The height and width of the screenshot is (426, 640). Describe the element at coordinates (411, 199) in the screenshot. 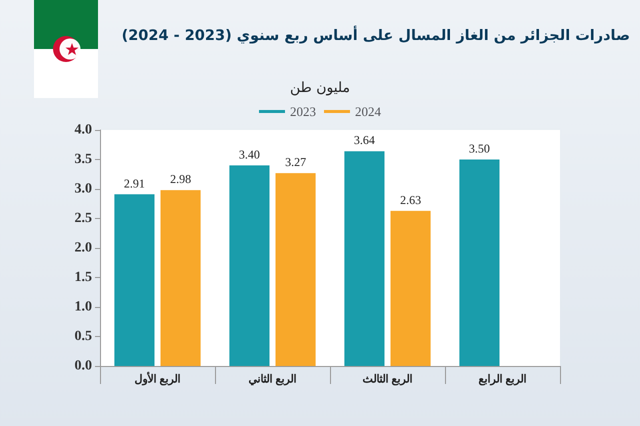

I see `data-label: 2.63` at that location.